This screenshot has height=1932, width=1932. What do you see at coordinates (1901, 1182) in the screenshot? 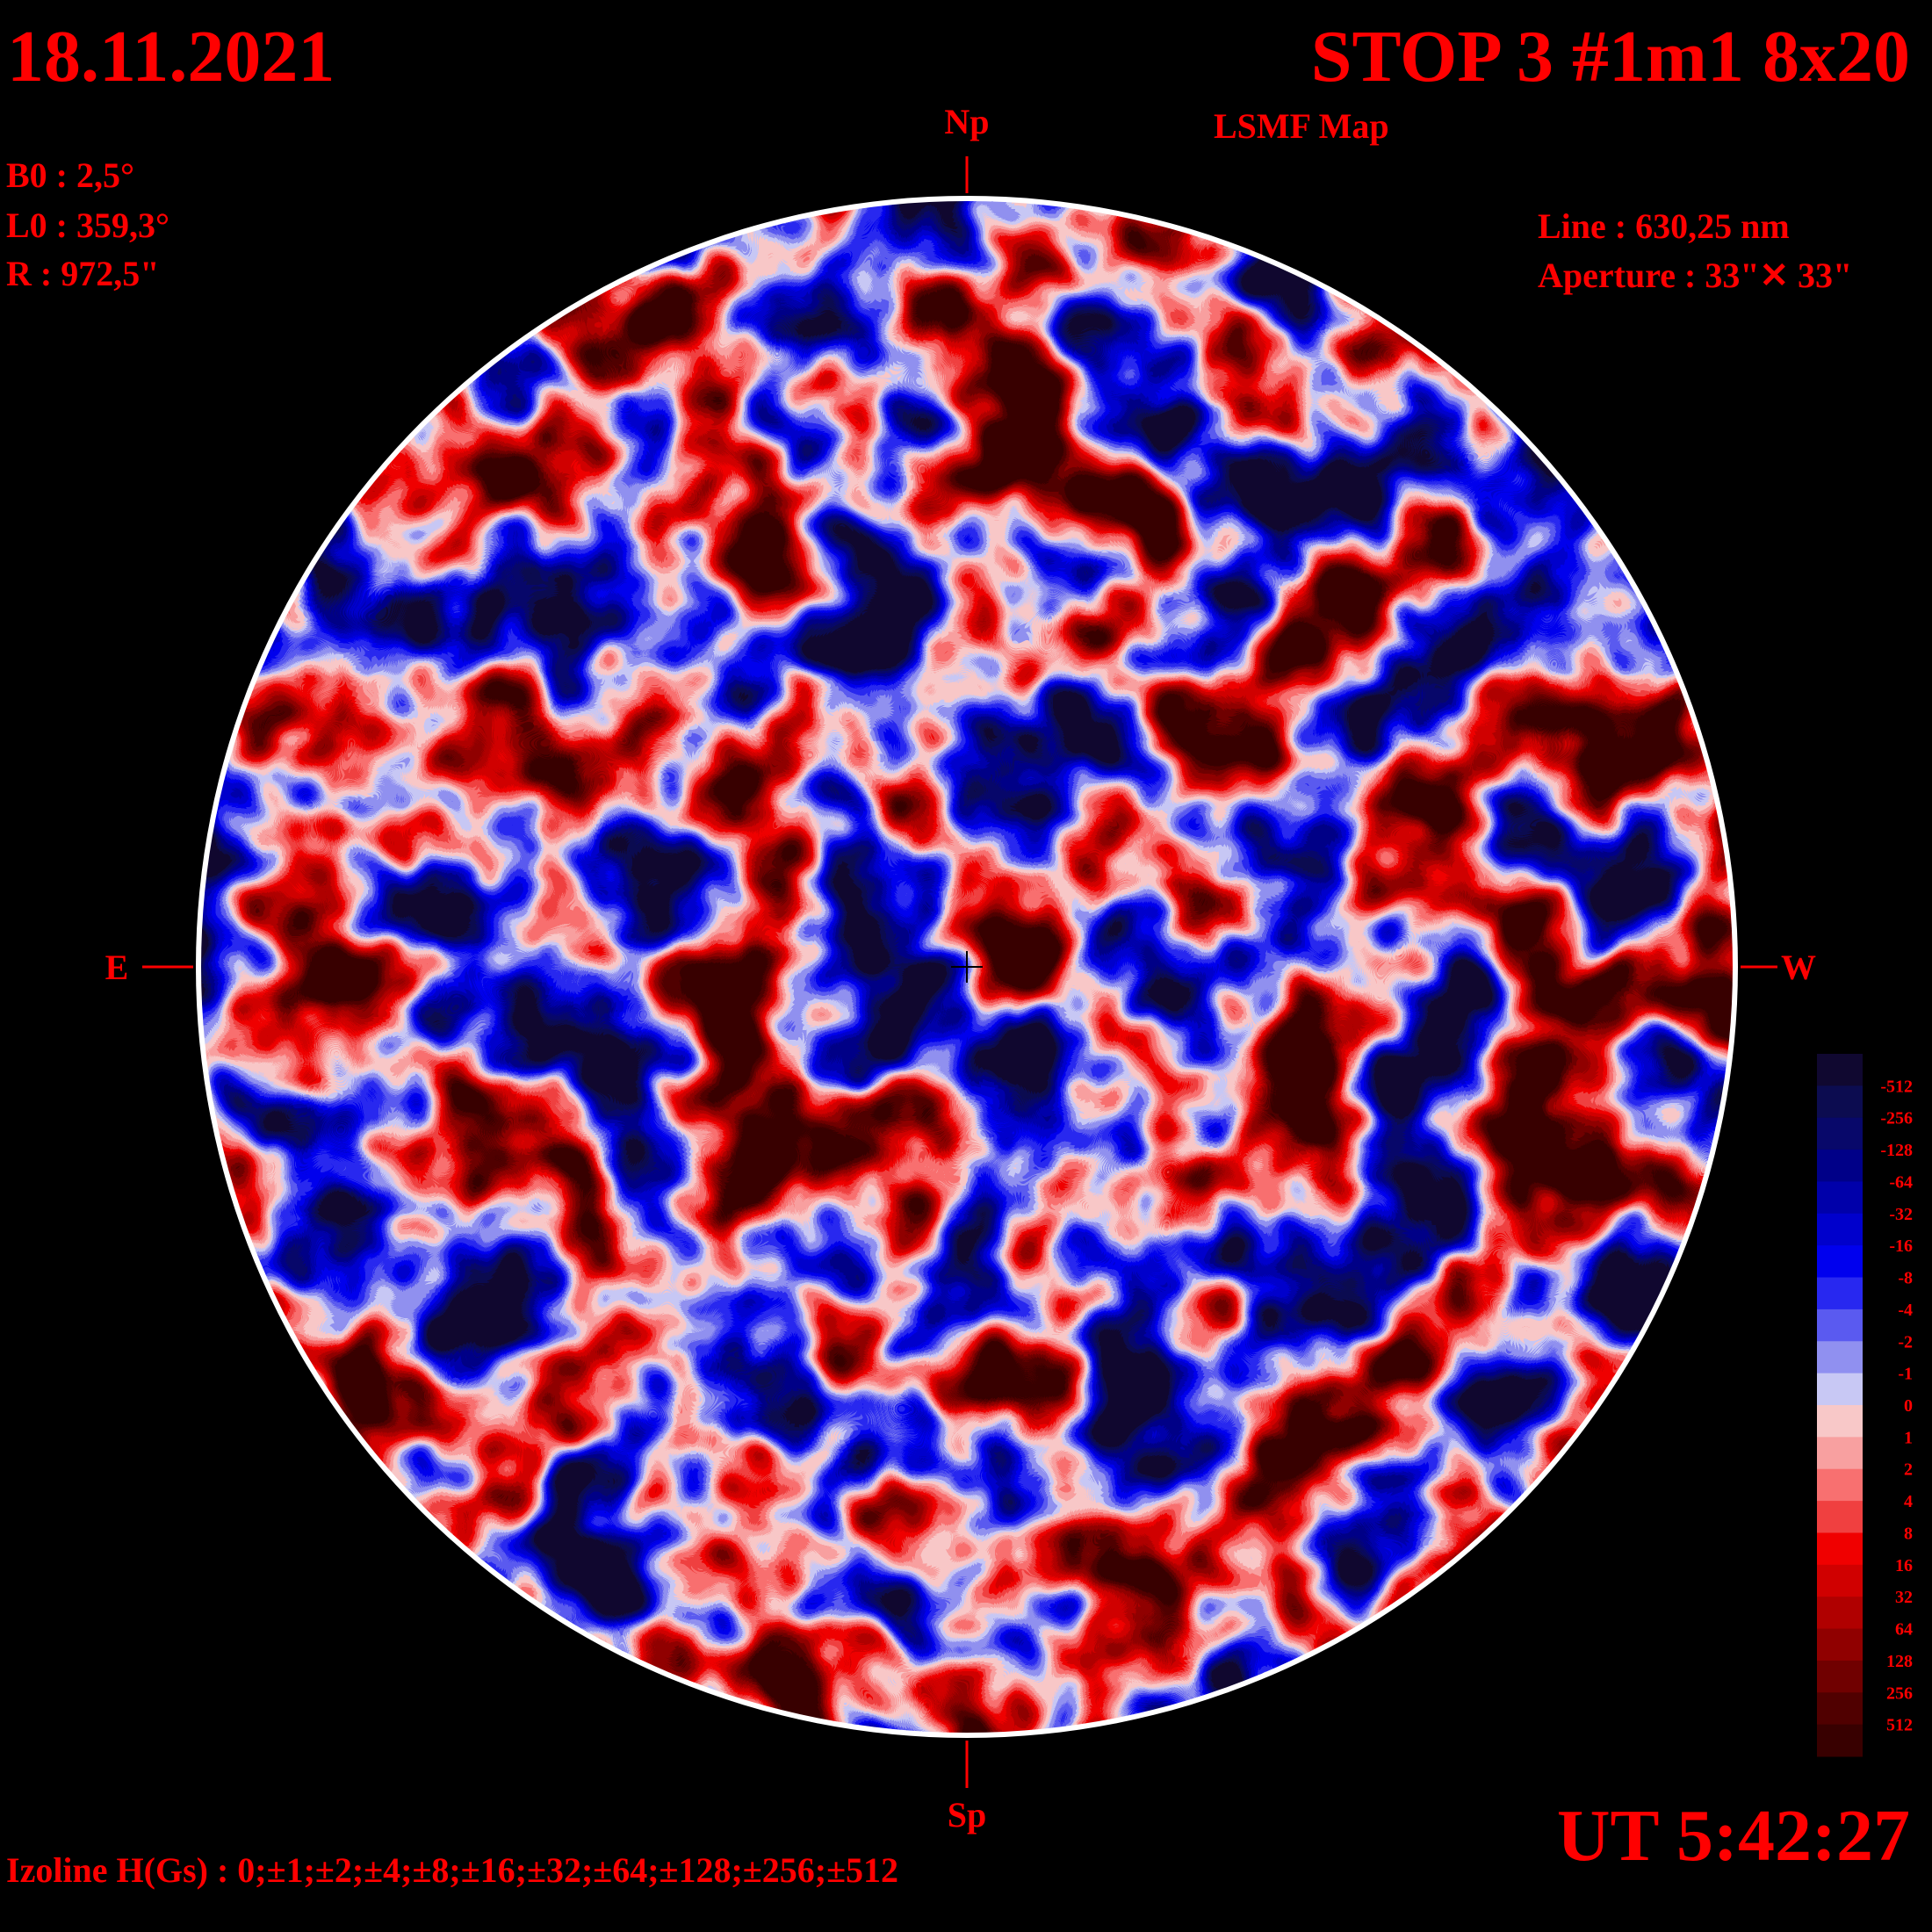
I see `legend-label: -64` at bounding box center [1901, 1182].